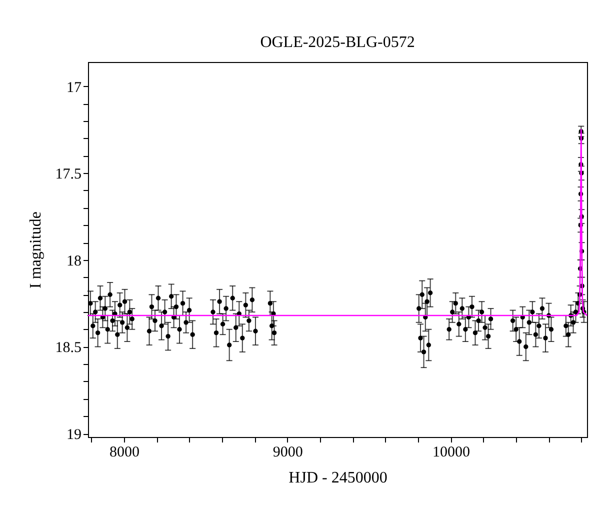  What do you see at coordinates (68, 174) in the screenshot?
I see `y-tick-label: 17.5` at bounding box center [68, 174].